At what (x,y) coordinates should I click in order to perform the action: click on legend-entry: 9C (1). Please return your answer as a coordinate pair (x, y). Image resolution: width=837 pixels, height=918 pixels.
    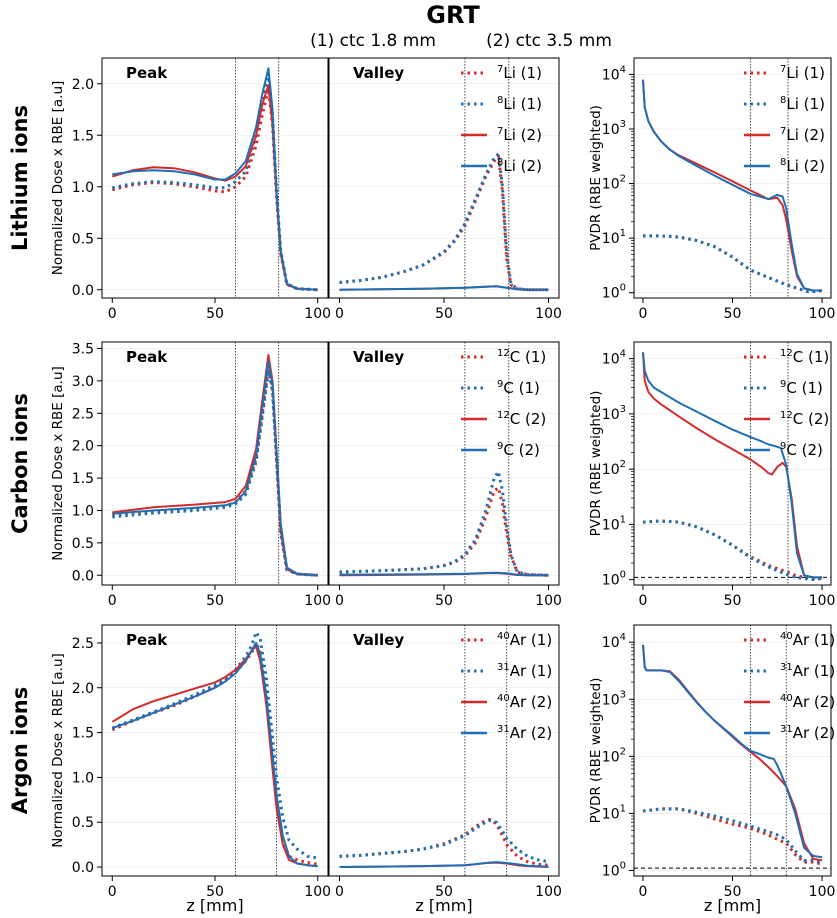
    Looking at the image, I should click on (518, 388).